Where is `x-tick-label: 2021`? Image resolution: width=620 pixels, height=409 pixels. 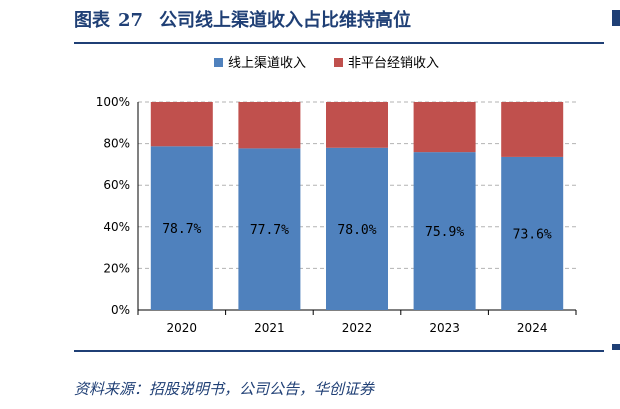
x-tick-label: 2021 is located at coordinates (269, 328).